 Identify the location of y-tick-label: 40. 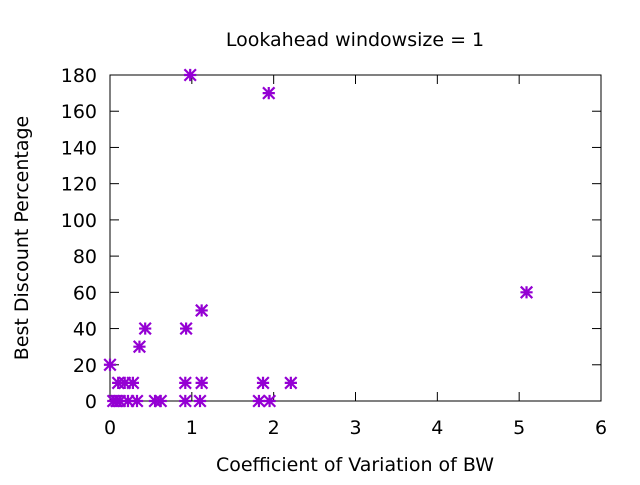
(85, 330).